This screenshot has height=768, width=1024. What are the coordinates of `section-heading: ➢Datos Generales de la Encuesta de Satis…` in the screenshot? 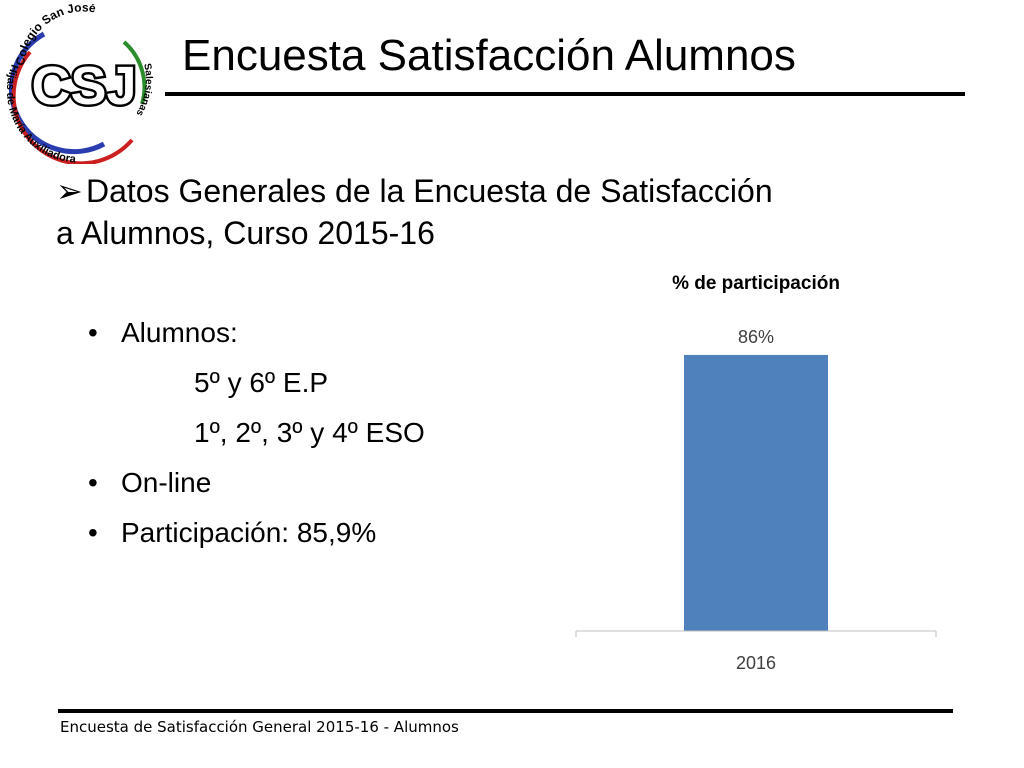 It's located at (516, 212).